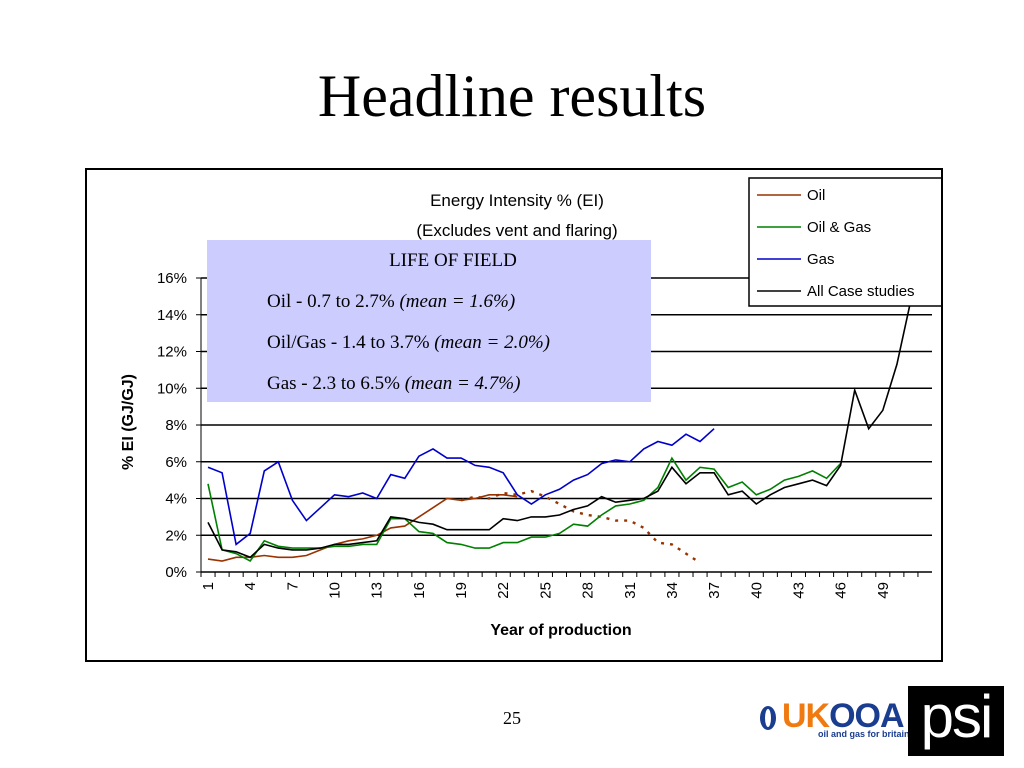  Describe the element at coordinates (816, 195) in the screenshot. I see `legend-label: Oil` at that location.